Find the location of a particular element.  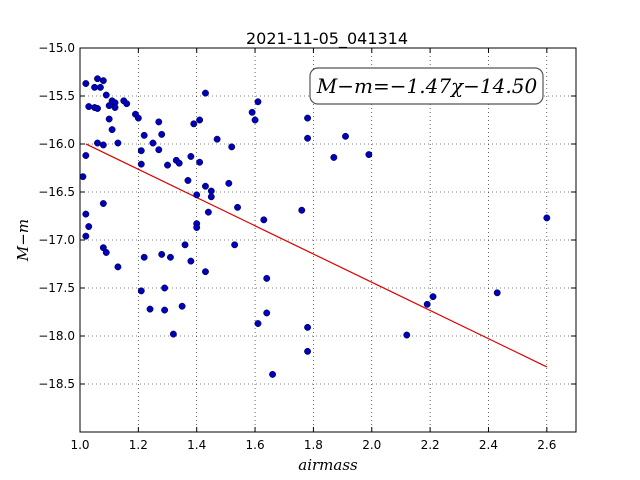

y-tick-label: −17.5 is located at coordinates (56, 288).